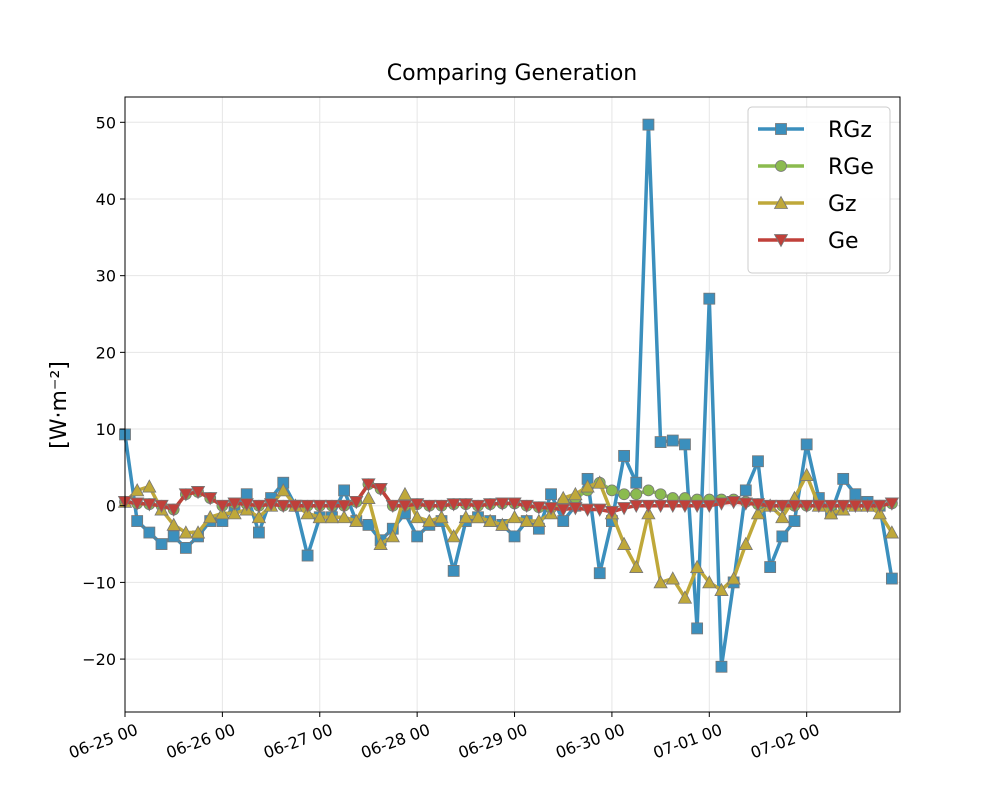 This screenshot has width=1000, height=800. Describe the element at coordinates (106, 122) in the screenshot. I see `y-tick-label: 50` at that location.